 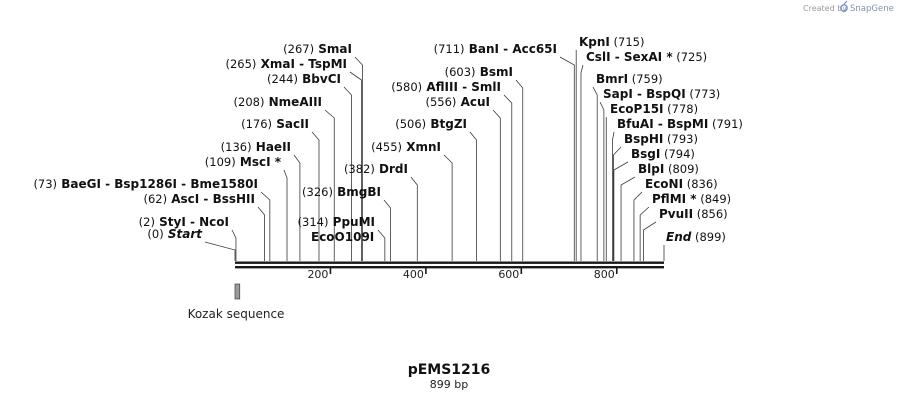 I want to click on enzyme-name: XmnI, so click(x=421, y=147).